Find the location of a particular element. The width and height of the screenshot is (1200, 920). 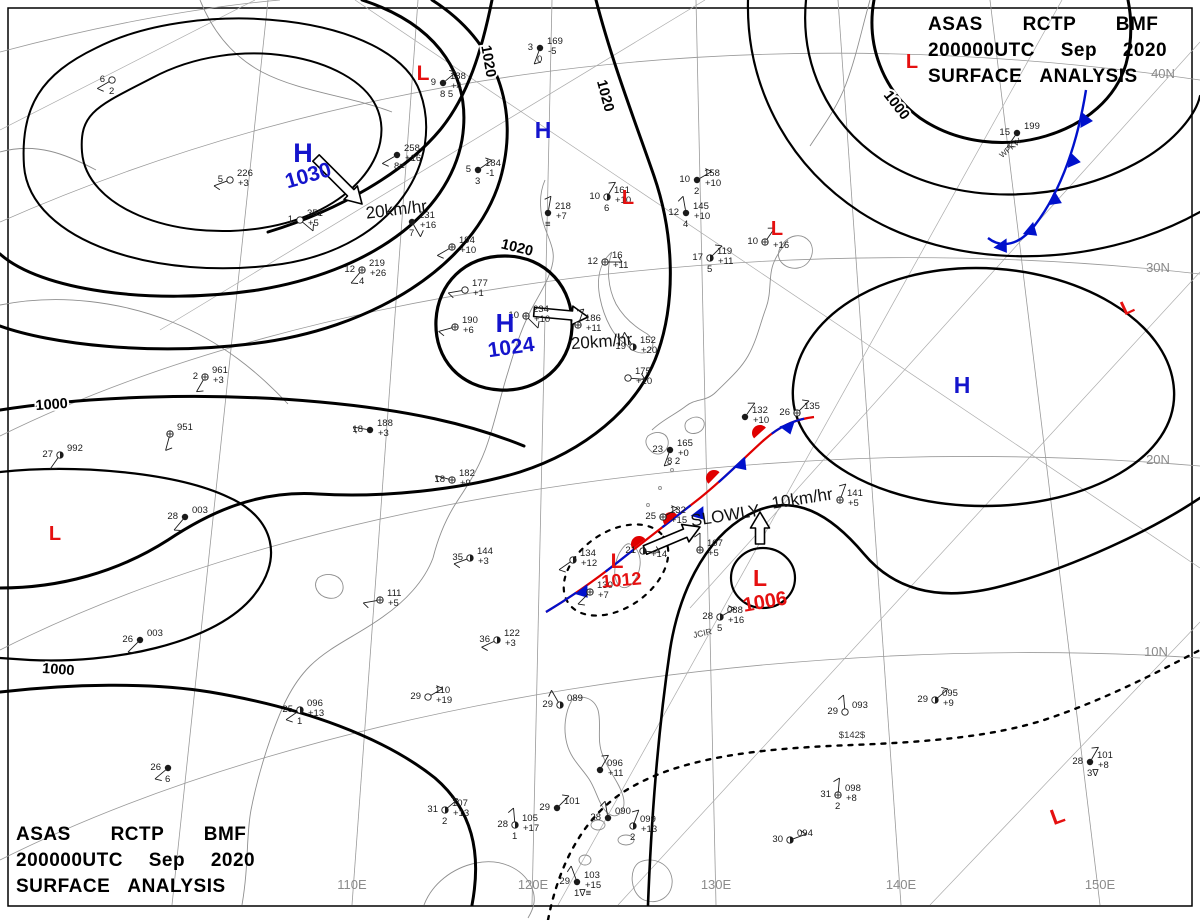

low-center: L is located at coordinates (760, 578).